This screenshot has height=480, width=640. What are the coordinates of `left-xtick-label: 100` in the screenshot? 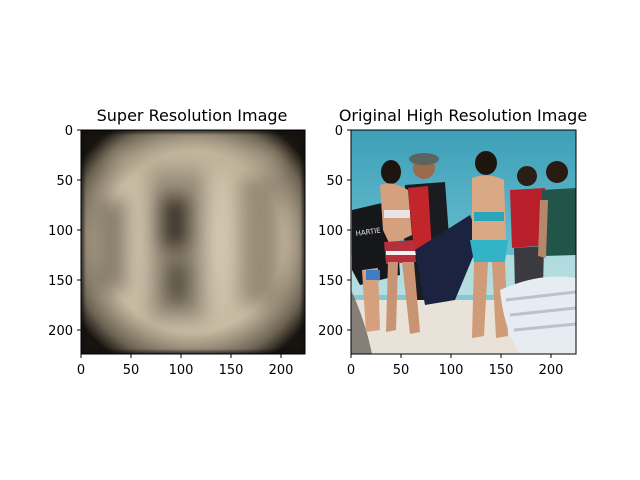 It's located at (181, 370).